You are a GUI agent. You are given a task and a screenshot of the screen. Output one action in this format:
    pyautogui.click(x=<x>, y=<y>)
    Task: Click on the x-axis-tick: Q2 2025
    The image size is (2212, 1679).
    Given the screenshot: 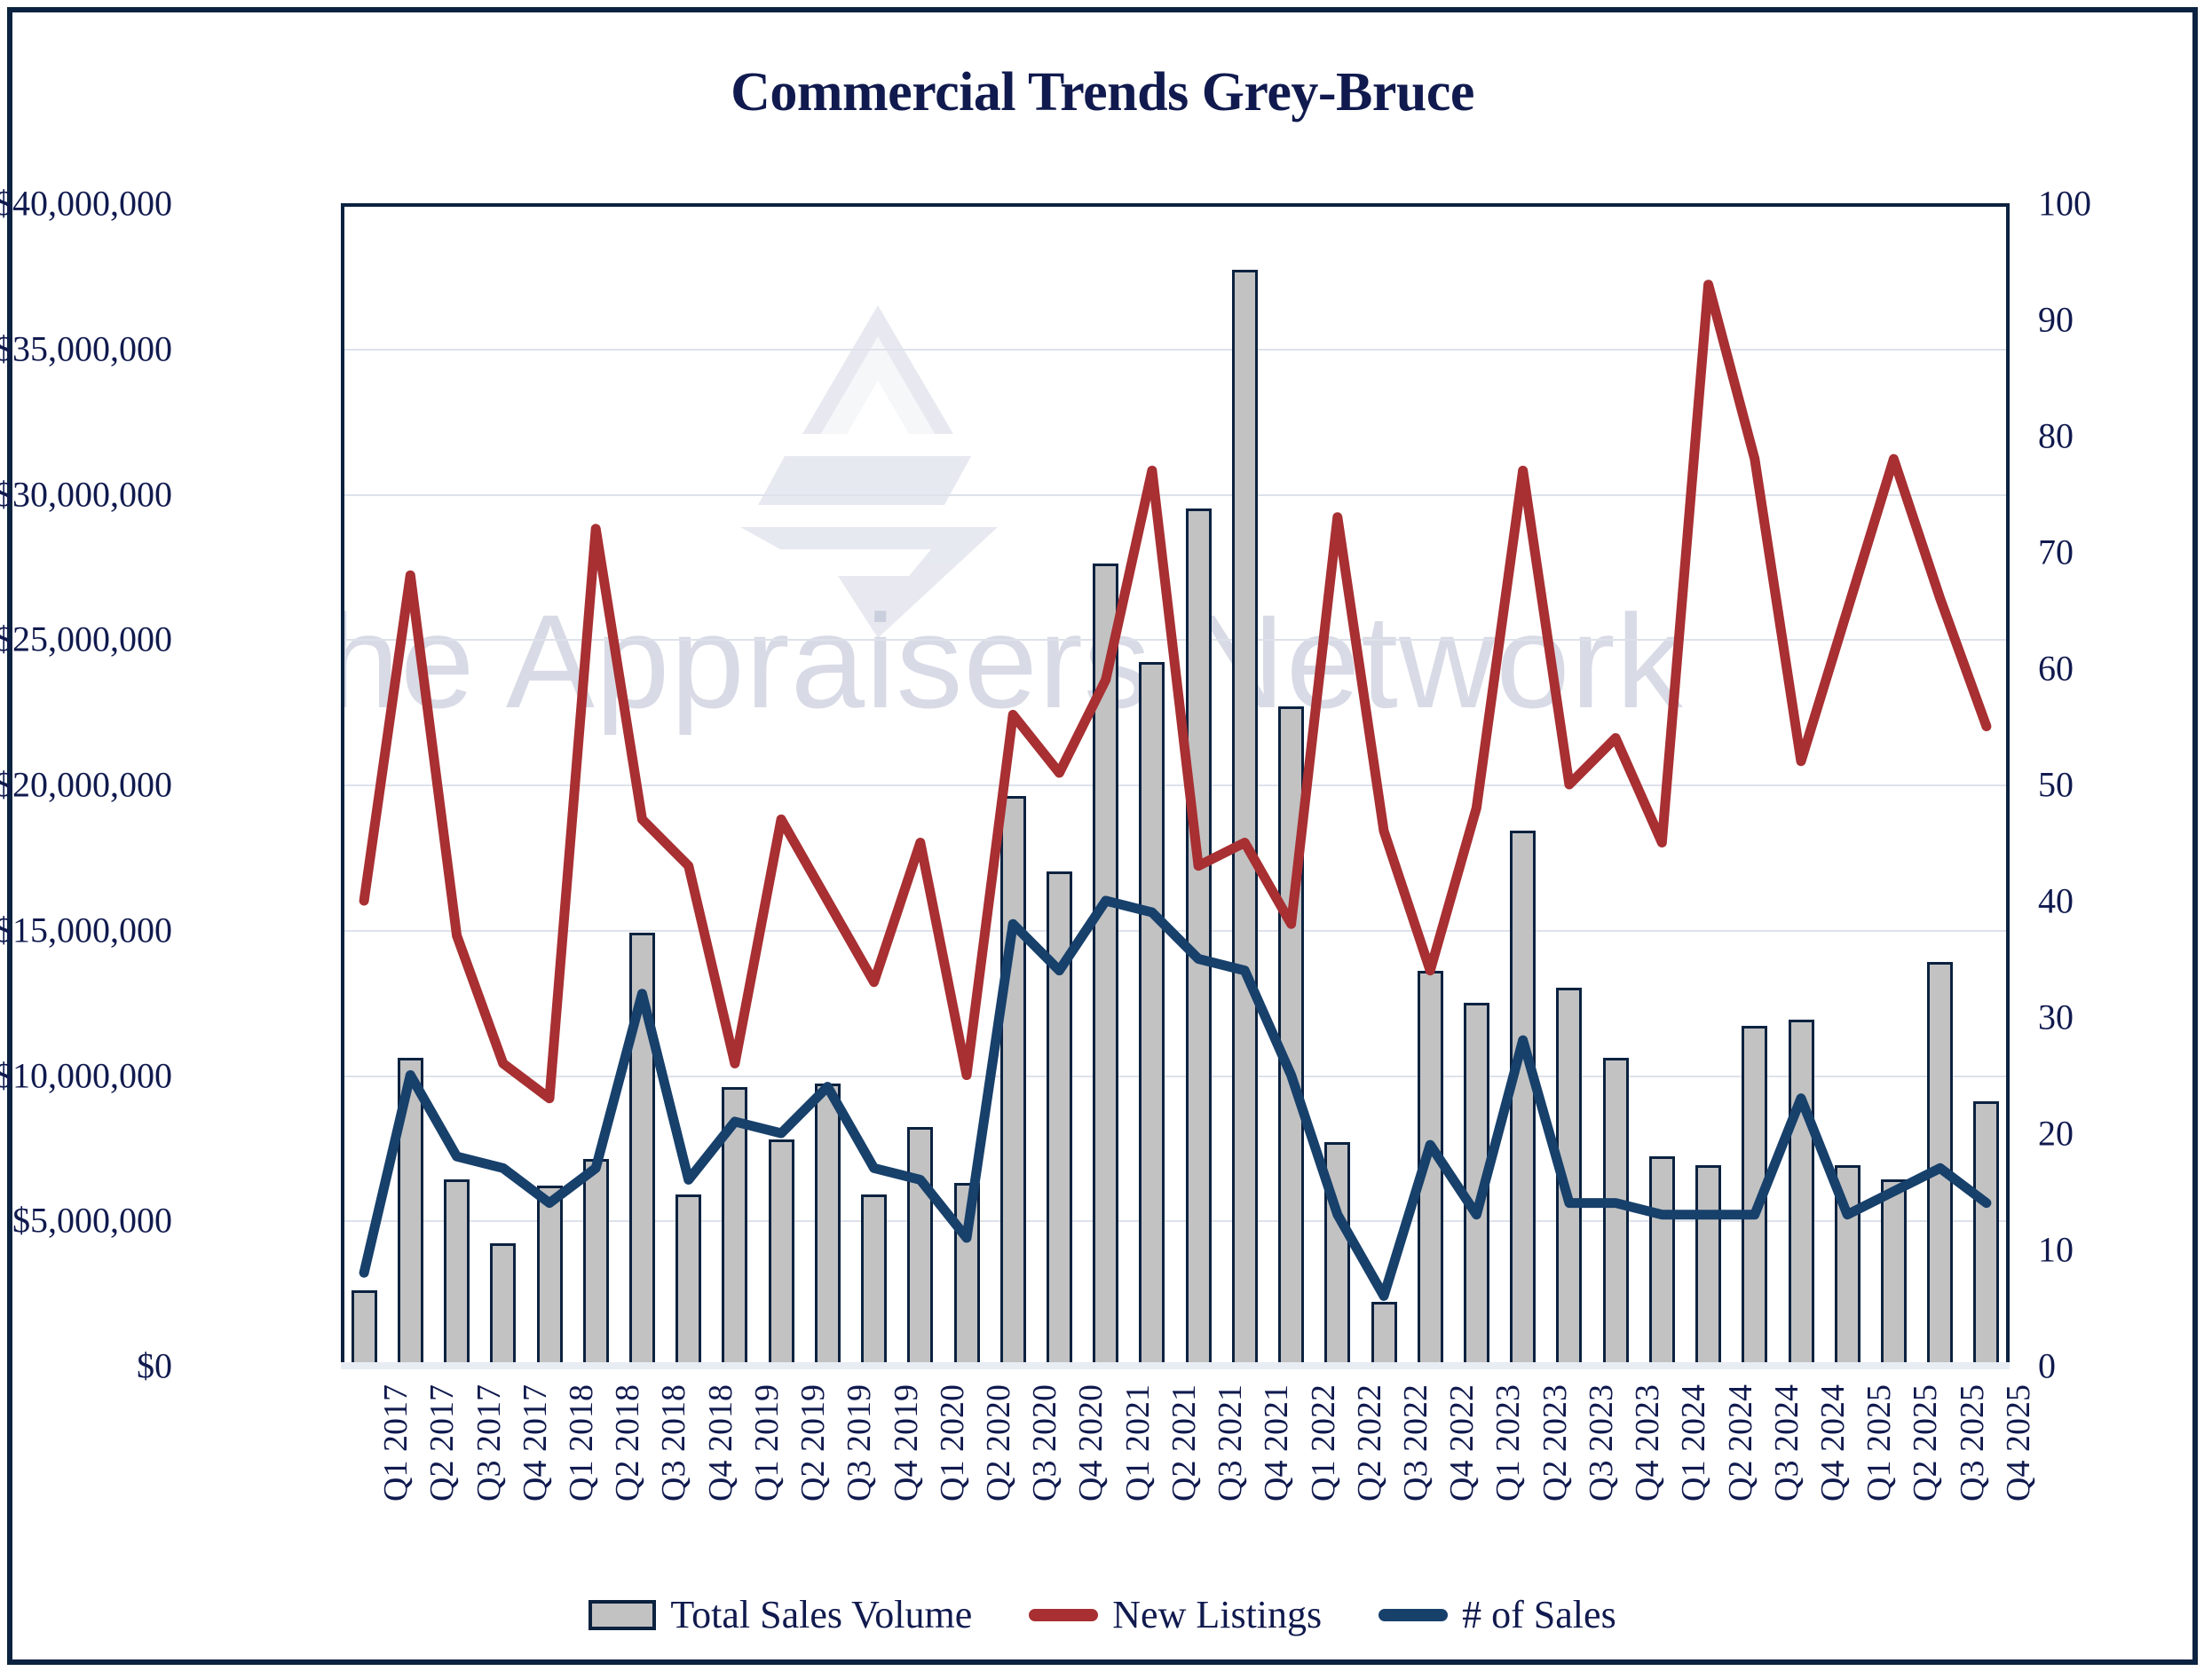 What is the action you would take?
    pyautogui.click(x=1926, y=1443)
    